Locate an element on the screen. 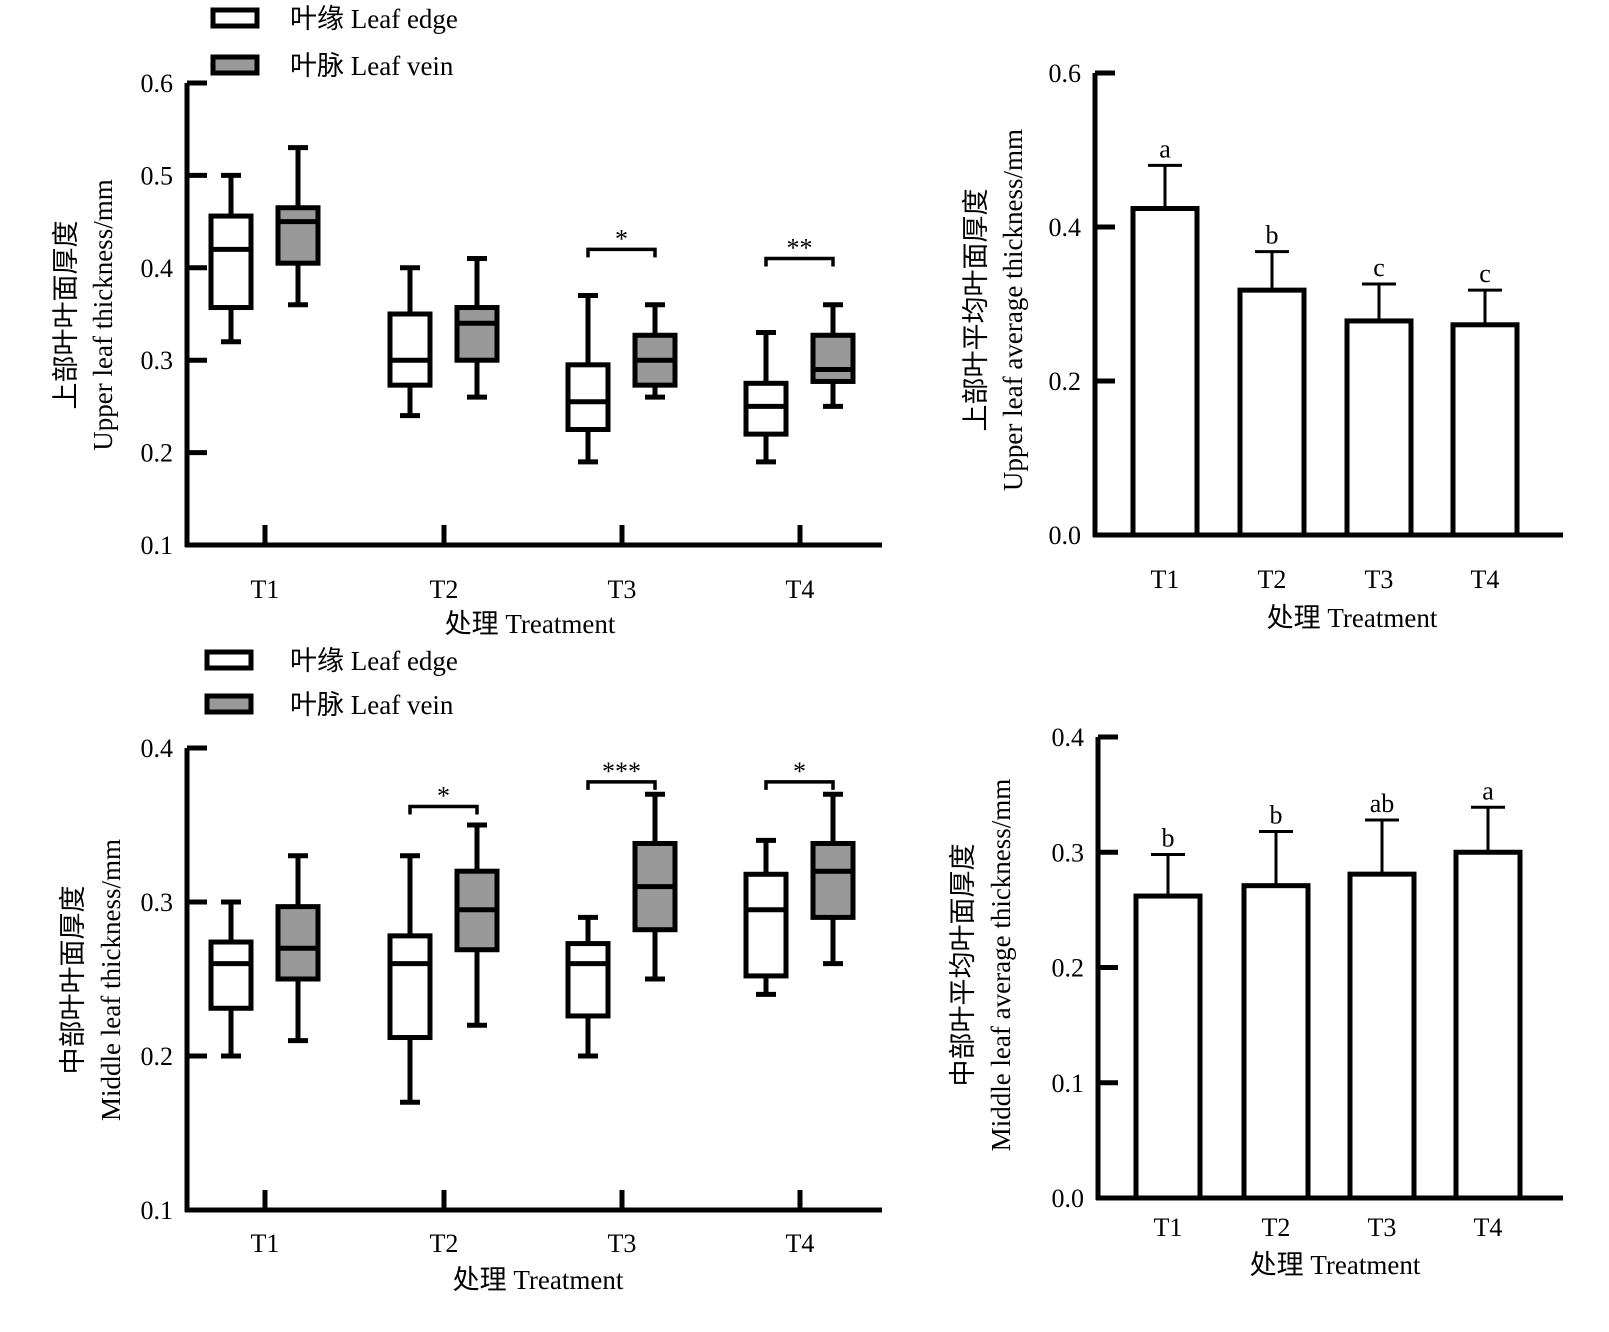 The height and width of the screenshot is (1332, 1609). y-axis-label-cn: 中部叶叶面厚度 is located at coordinates (73, 980).